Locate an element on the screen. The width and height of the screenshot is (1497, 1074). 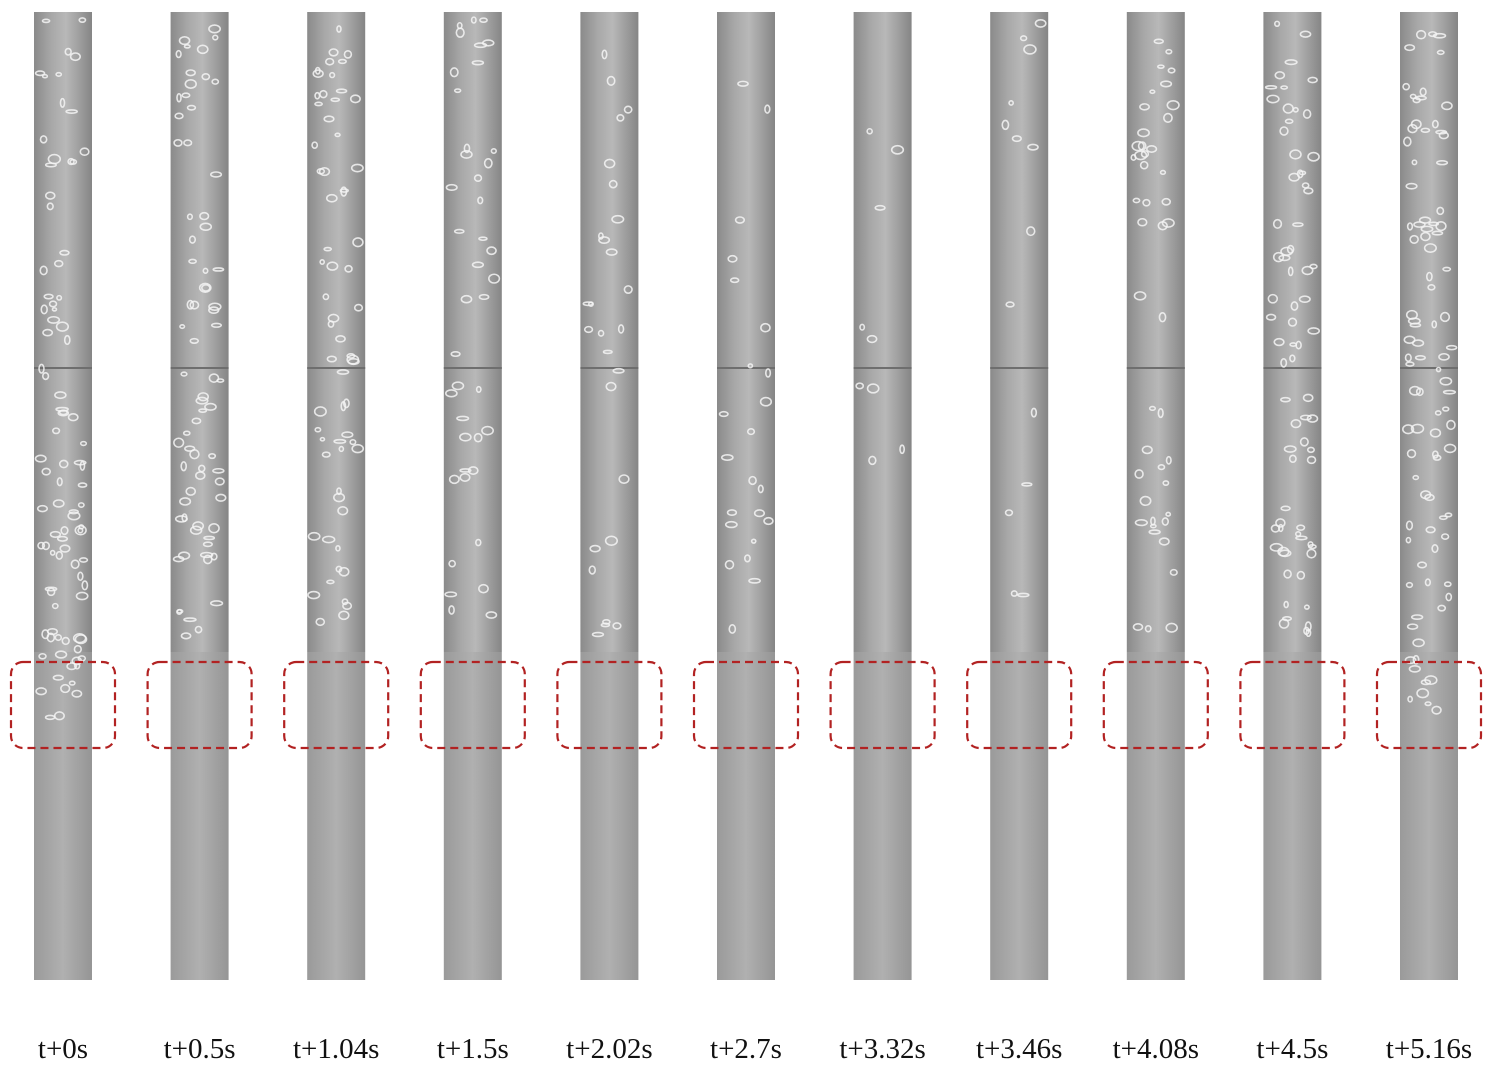
frame-label: t+0s is located at coordinates (63, 1049).